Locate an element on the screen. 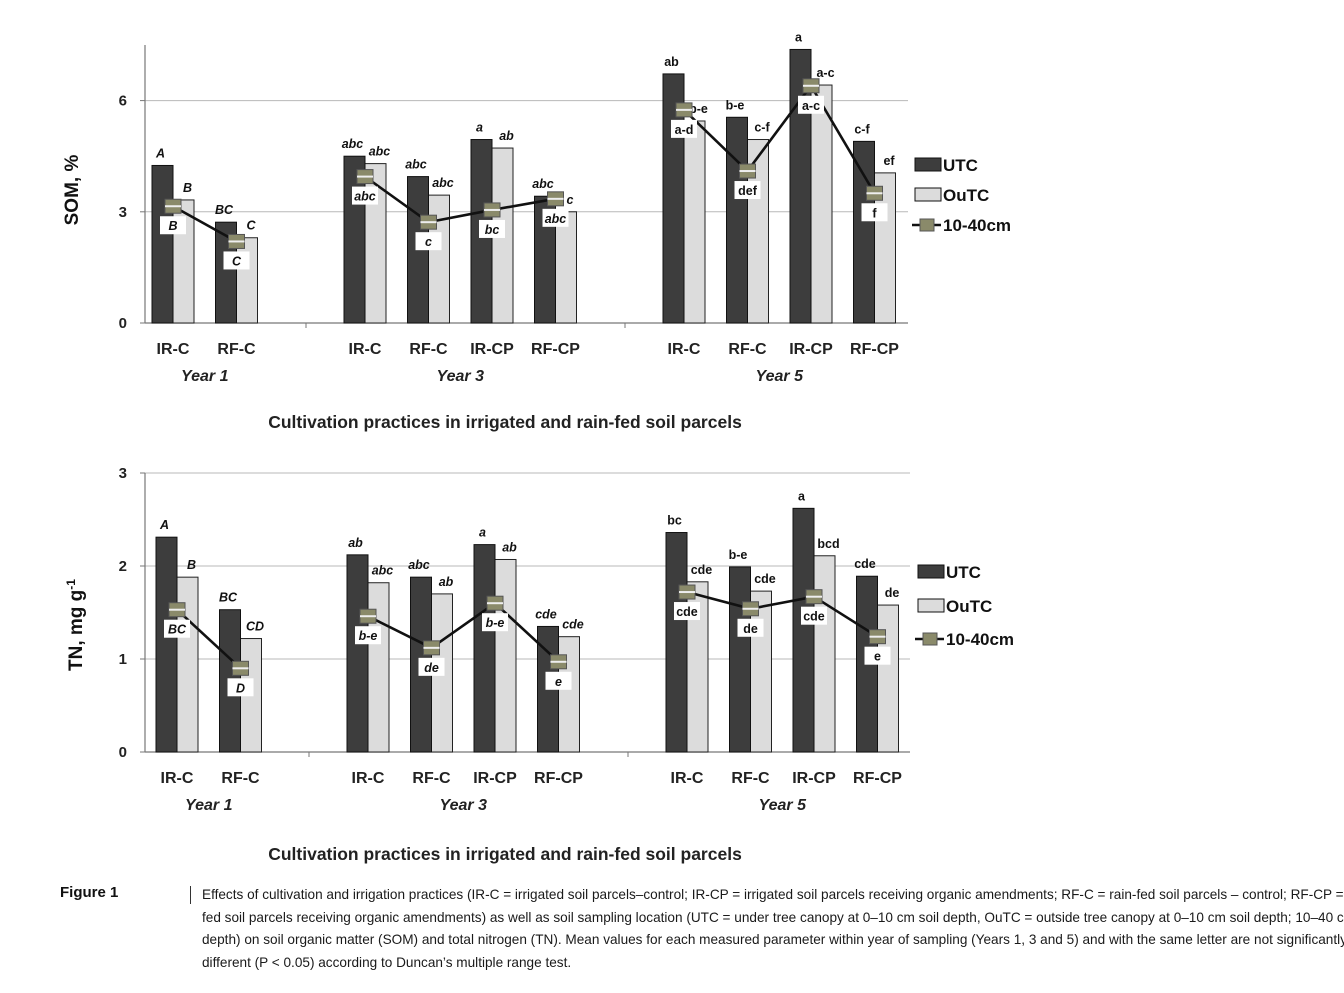  p2-category-label: IR-CP is located at coordinates (495, 778).